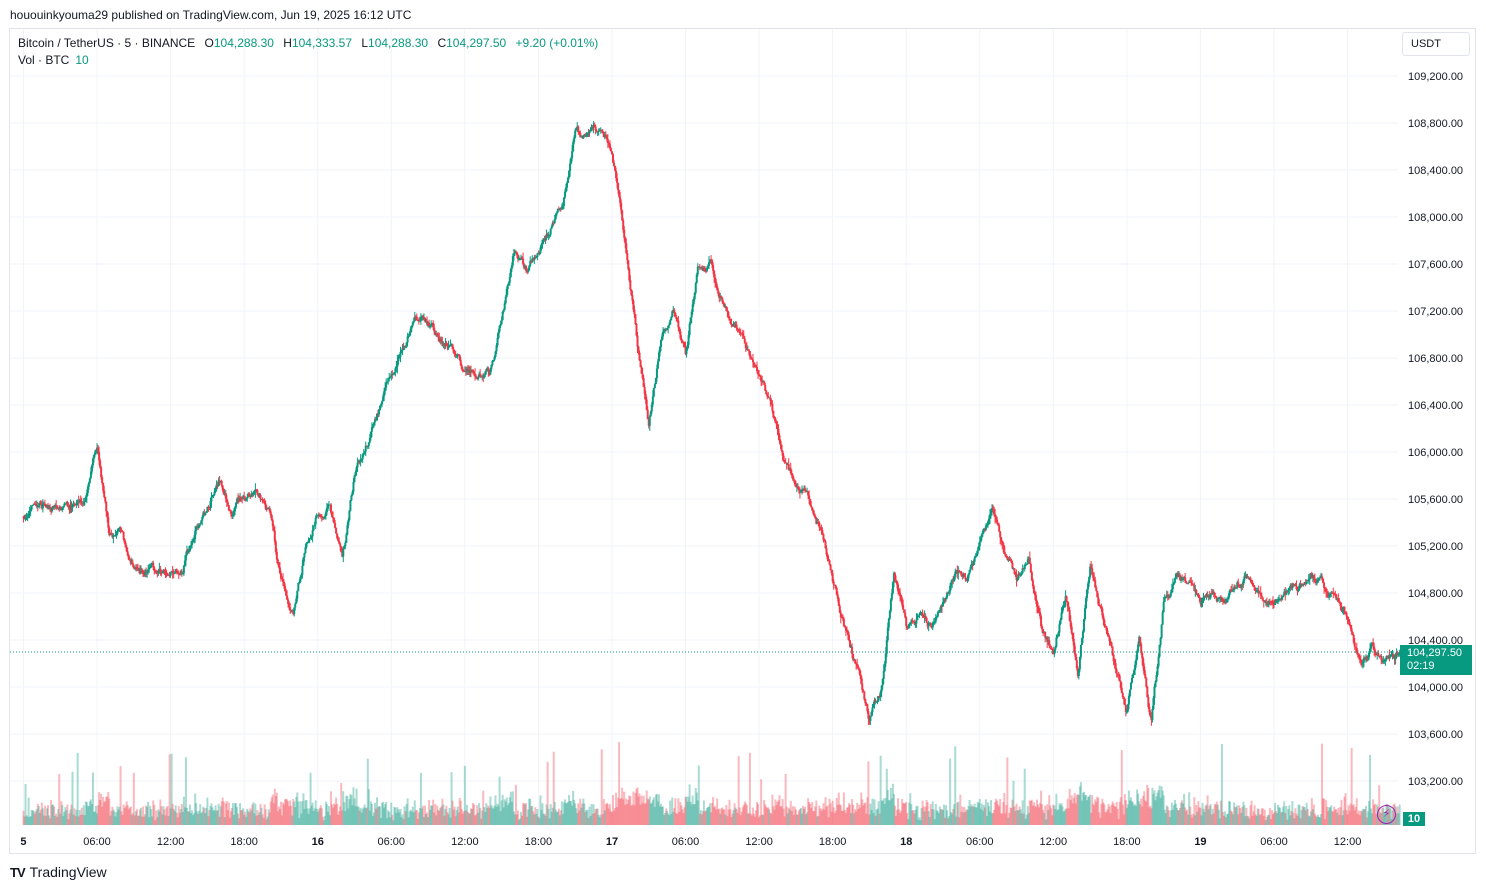  What do you see at coordinates (44, 60) in the screenshot?
I see `volume-label: Vol · BTC` at bounding box center [44, 60].